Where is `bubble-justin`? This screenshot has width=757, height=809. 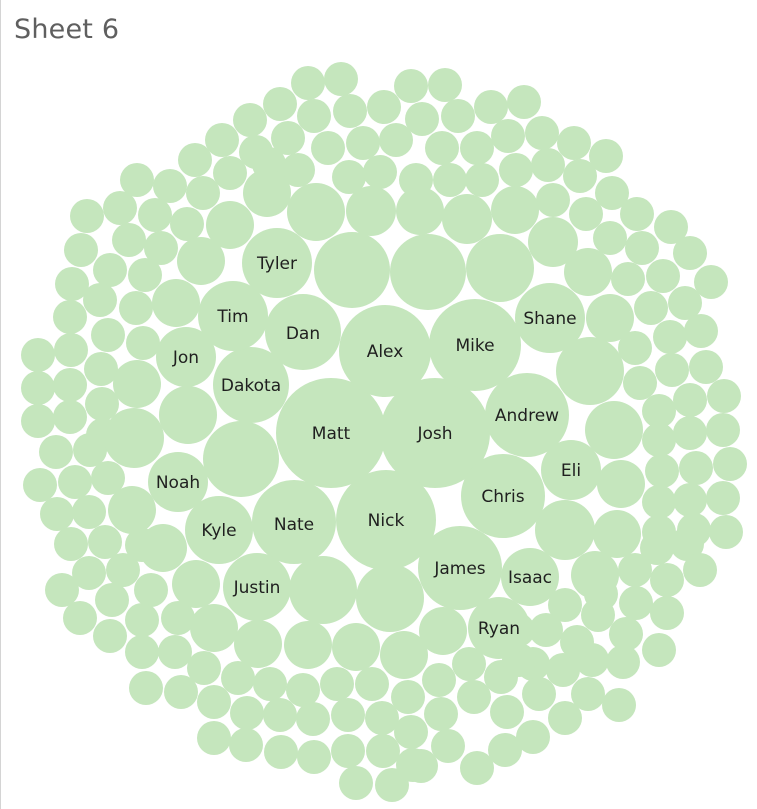
bubble-justin is located at coordinates (257, 587).